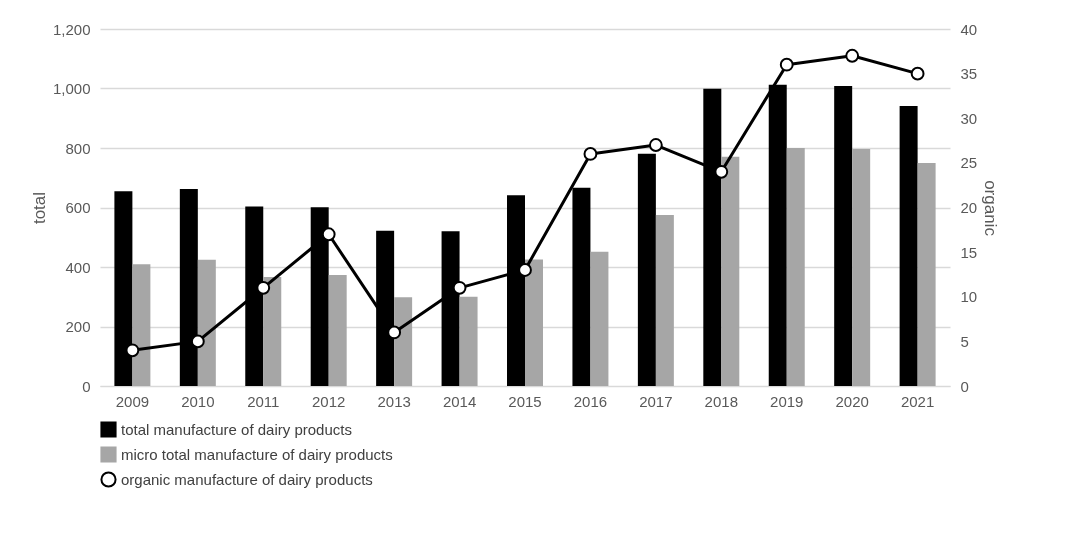 This screenshot has width=1065, height=538. Describe the element at coordinates (236, 429) in the screenshot. I see `legend-label: total manufacture of dairy products` at that location.